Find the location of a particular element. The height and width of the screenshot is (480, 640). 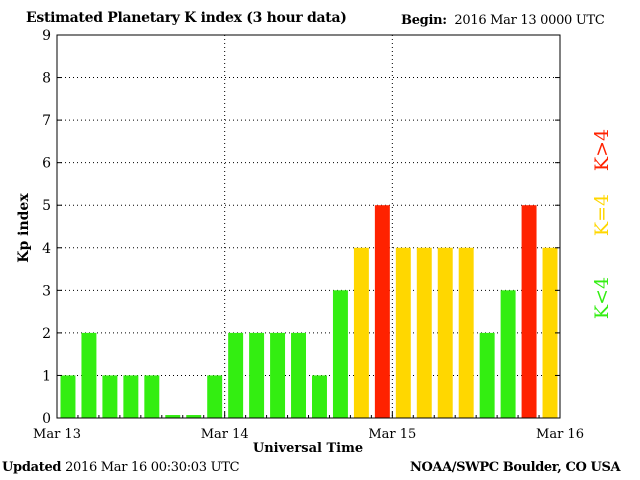

begin-timestamp: Begin: 2016 Mar 13 0000 UTC is located at coordinates (503, 20).